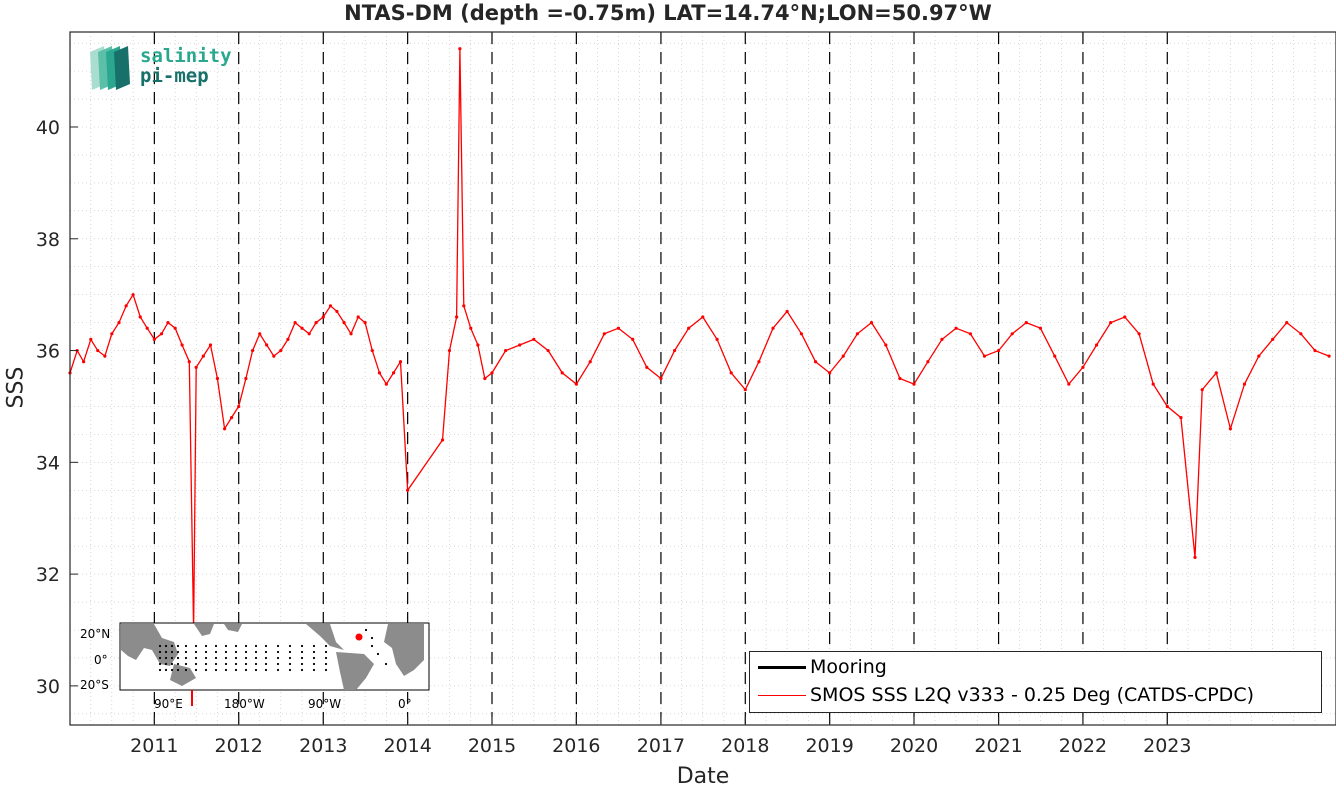  I want to click on x-tick-label-2019: 2019, so click(829, 746).